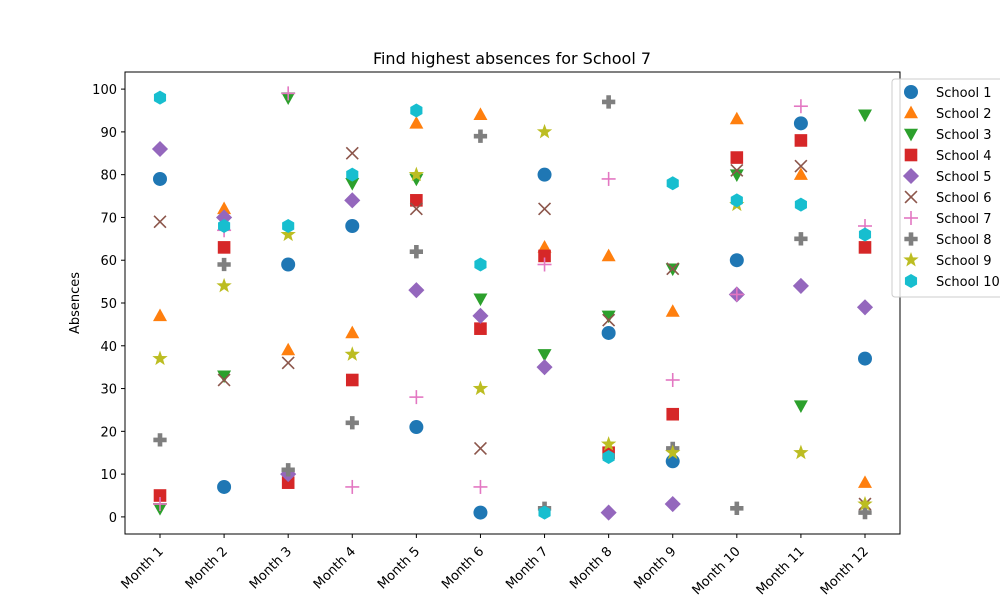 This screenshot has width=1000, height=600. What do you see at coordinates (108, 261) in the screenshot?
I see `y-tick-label: 60` at bounding box center [108, 261].